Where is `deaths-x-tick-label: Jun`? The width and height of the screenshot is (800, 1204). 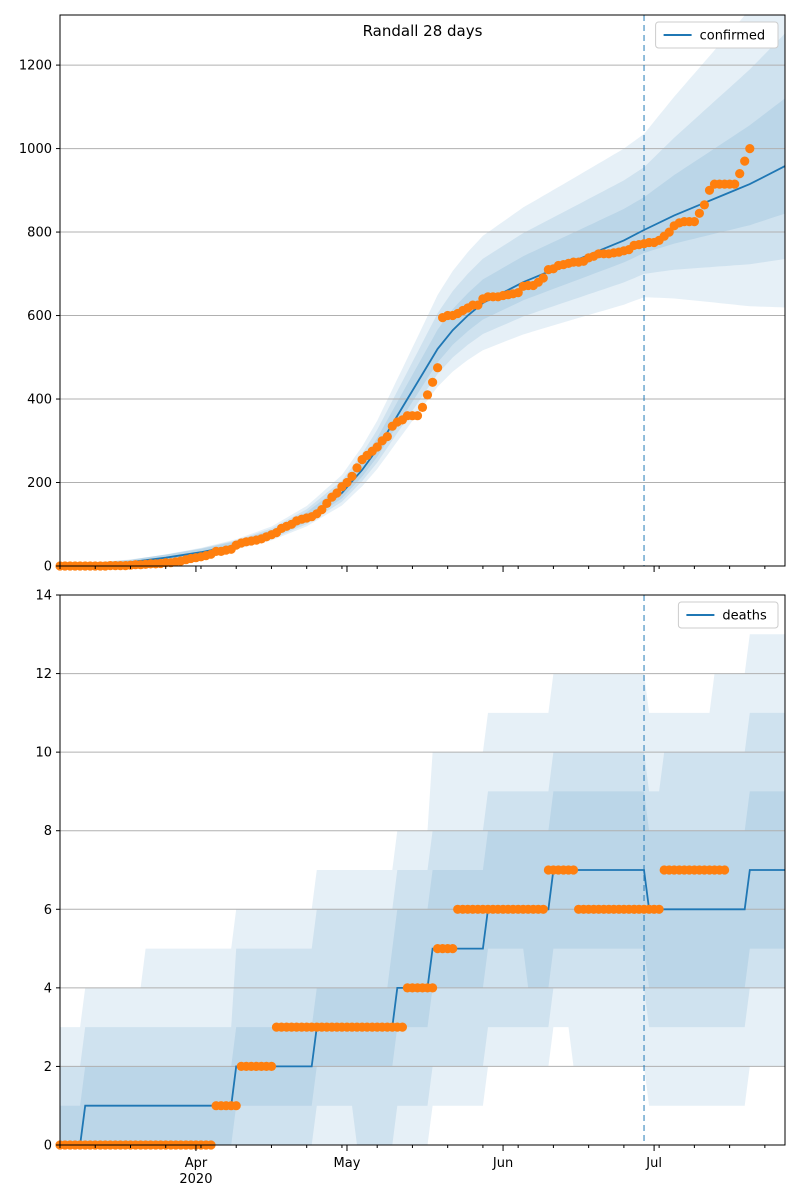 deaths-x-tick-label: Jun is located at coordinates (502, 1163).